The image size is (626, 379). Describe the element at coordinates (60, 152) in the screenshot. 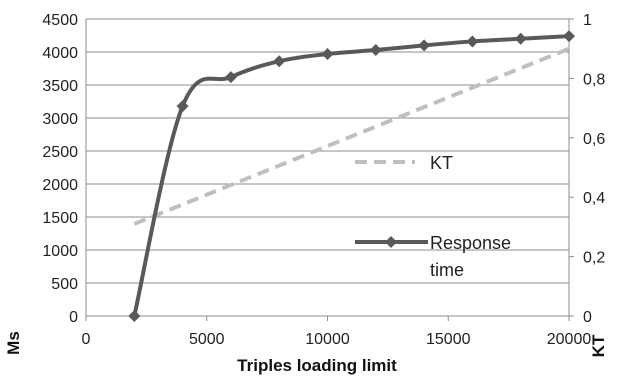

I see `y-tick-label: 2500` at that location.